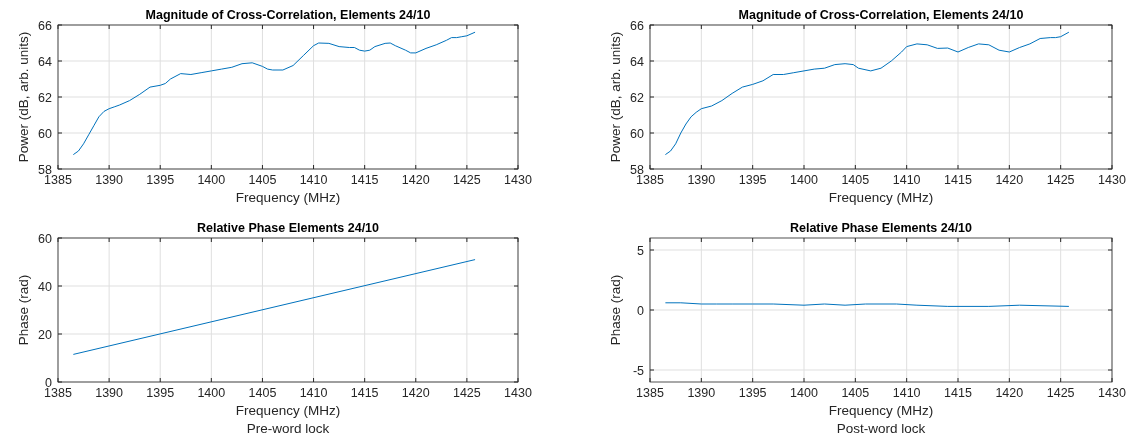 The height and width of the screenshot is (444, 1141). What do you see at coordinates (638, 370) in the screenshot?
I see `y-tick-label: -5` at bounding box center [638, 370].